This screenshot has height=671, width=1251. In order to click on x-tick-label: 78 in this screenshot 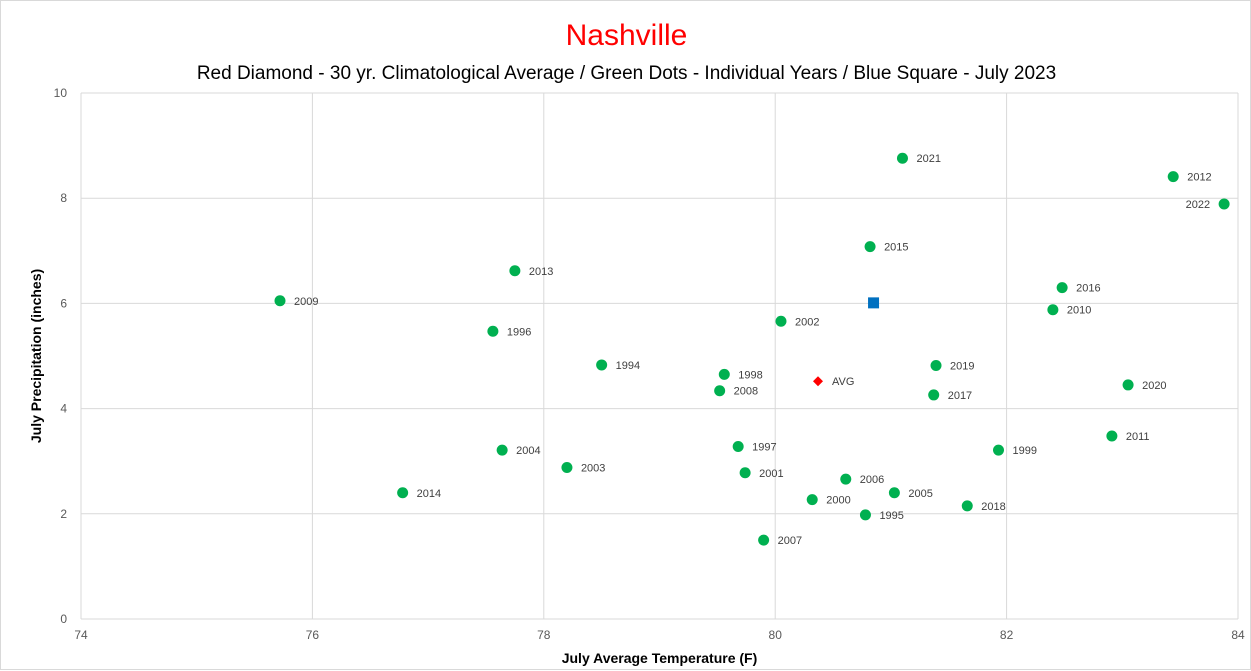, I will do `click(544, 635)`.